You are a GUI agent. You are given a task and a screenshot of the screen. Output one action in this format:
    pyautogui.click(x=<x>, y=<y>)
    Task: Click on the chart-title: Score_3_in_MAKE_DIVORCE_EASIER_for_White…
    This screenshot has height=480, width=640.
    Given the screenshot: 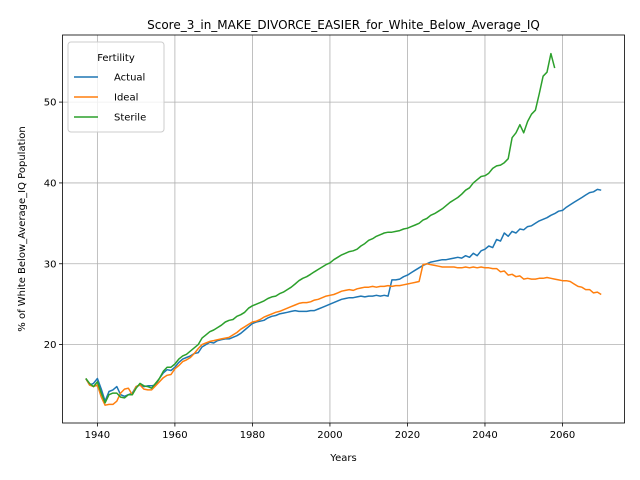 What is the action you would take?
    pyautogui.click(x=343, y=25)
    